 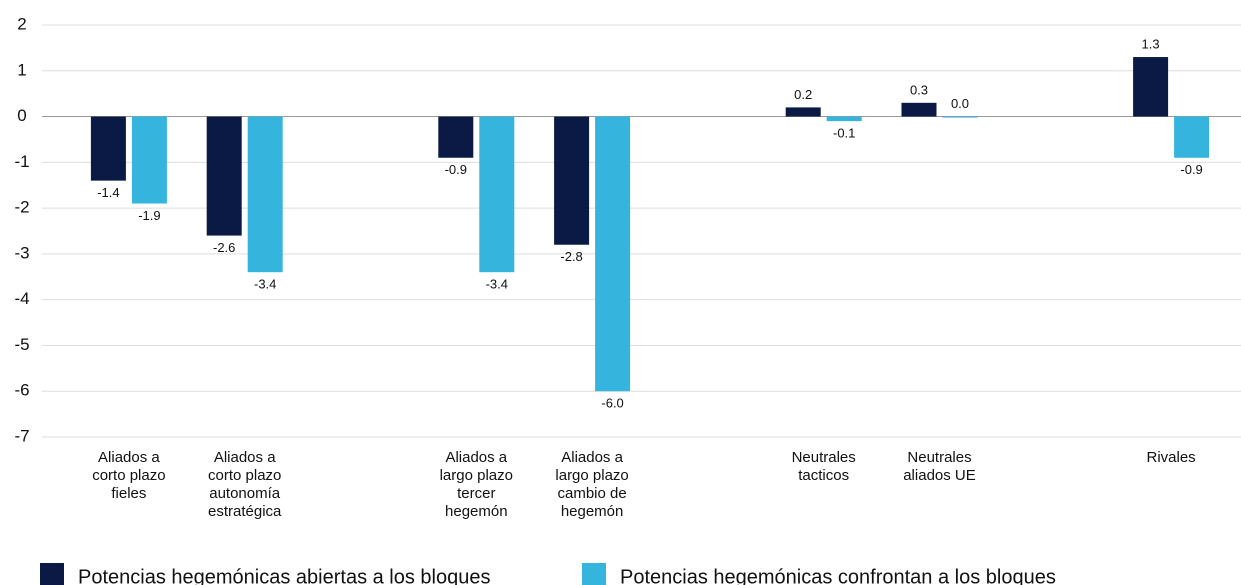 What do you see at coordinates (21, 298) in the screenshot?
I see `y-tick-label: -4` at bounding box center [21, 298].